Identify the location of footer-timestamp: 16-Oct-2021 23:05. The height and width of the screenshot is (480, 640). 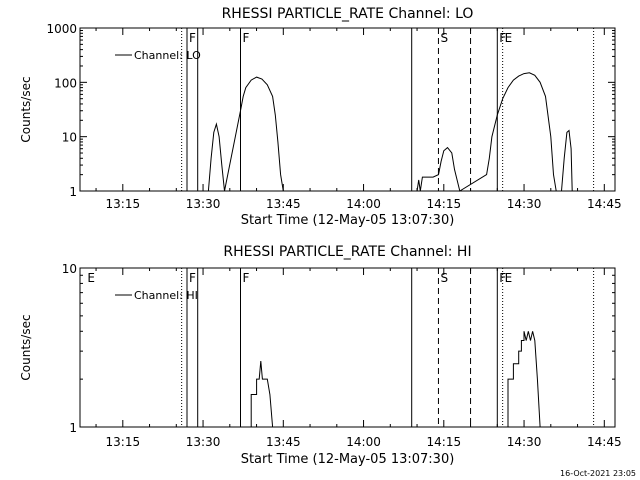
(598, 473).